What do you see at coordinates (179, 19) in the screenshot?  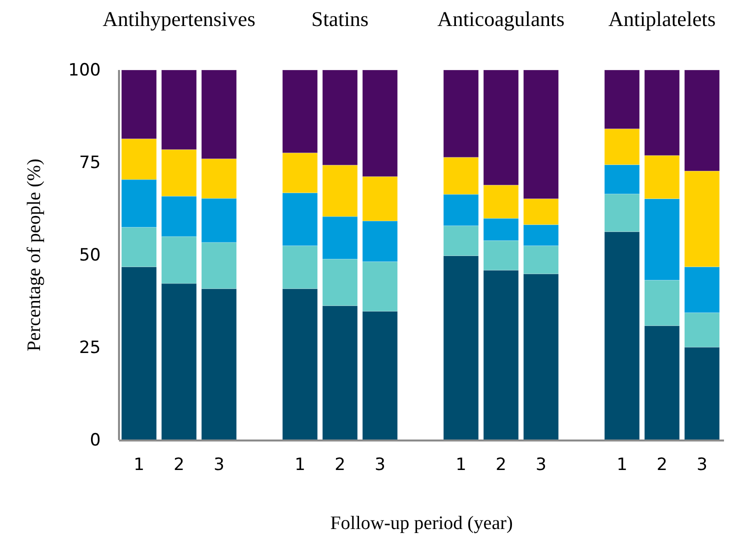 I see `chart-title: Antihypertensives` at bounding box center [179, 19].